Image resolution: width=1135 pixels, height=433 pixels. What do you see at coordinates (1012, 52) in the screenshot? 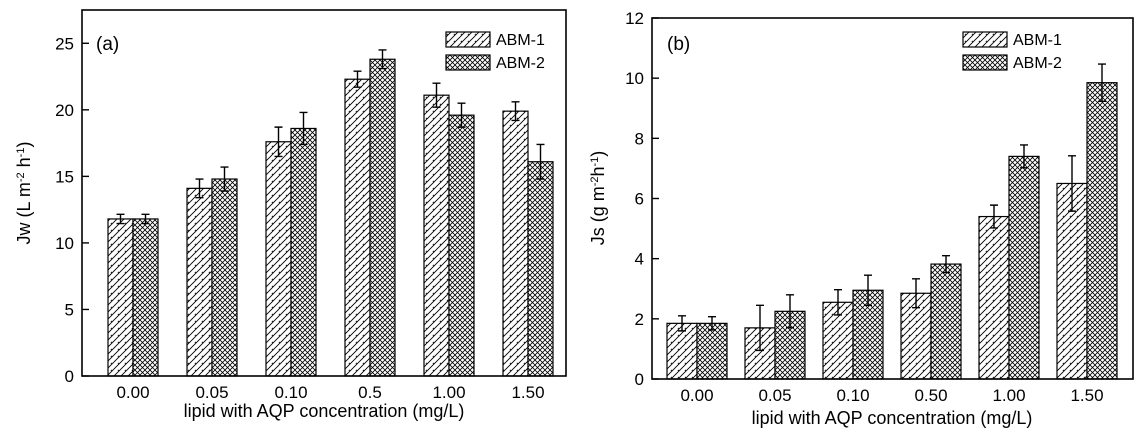
I see `legend-b: ABM-1 ABM-2` at bounding box center [1012, 52].